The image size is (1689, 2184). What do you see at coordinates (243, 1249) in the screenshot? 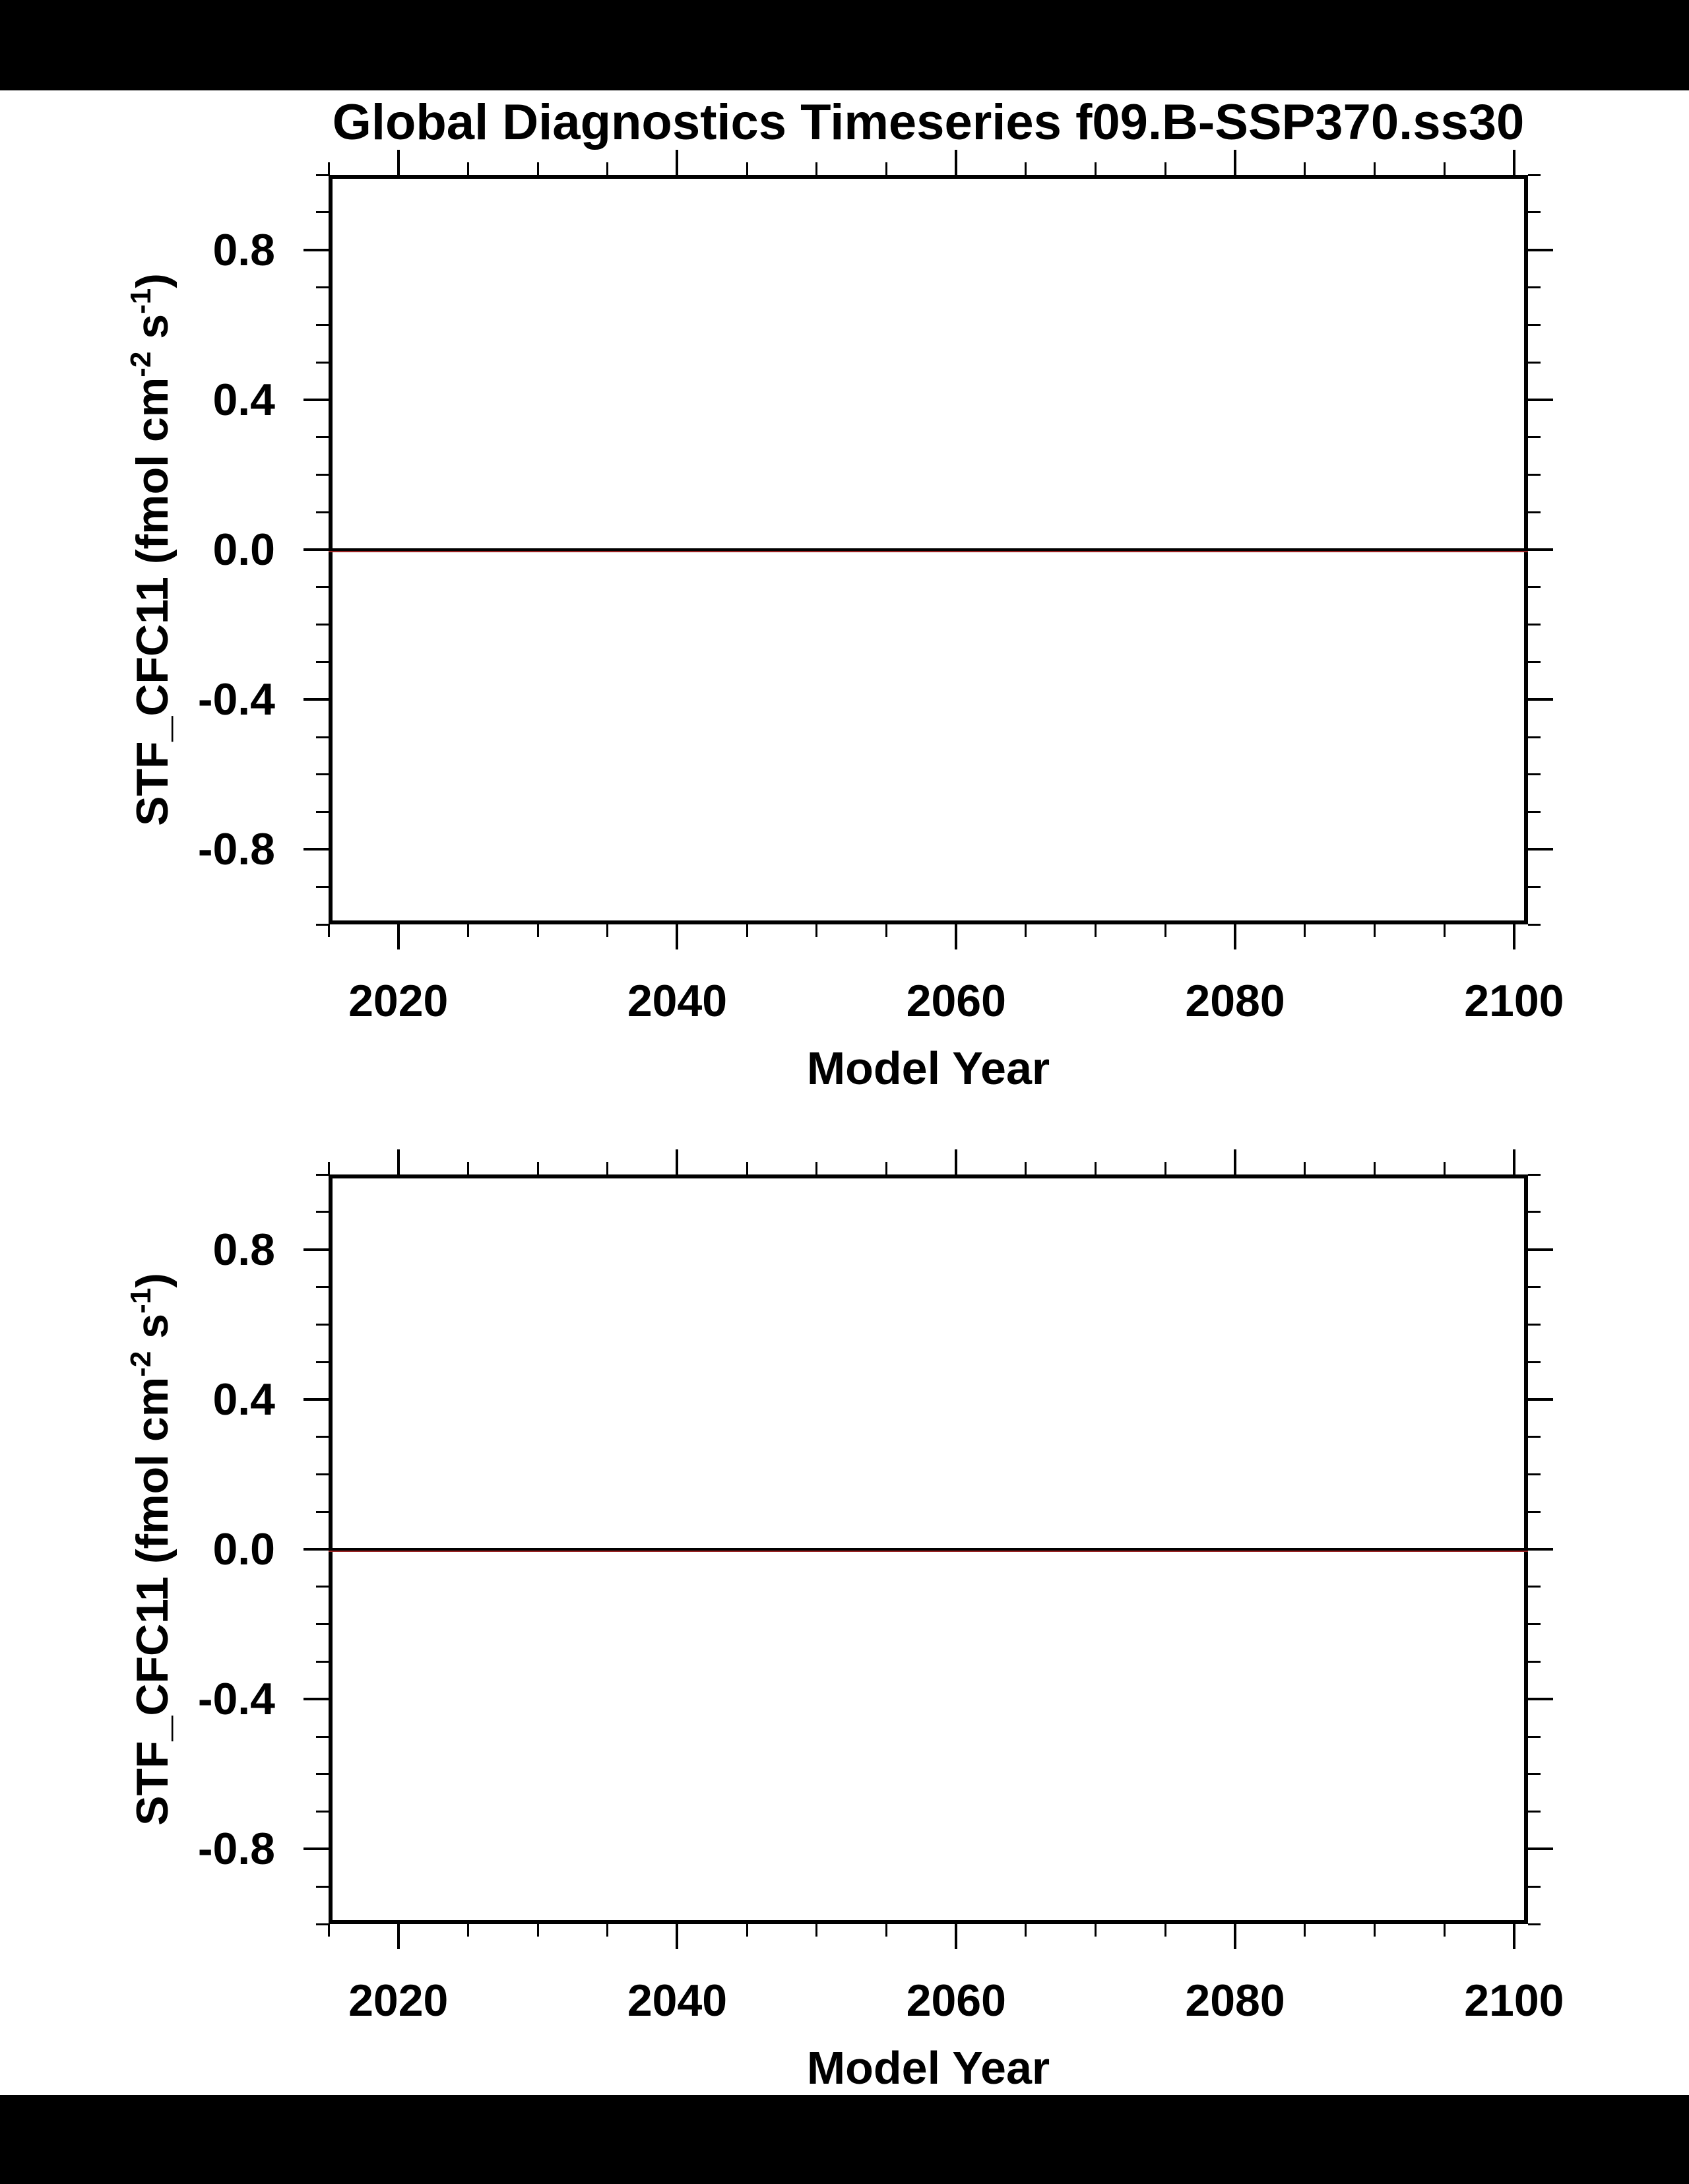
I see `y-tick-label: 0.8` at bounding box center [243, 1249].